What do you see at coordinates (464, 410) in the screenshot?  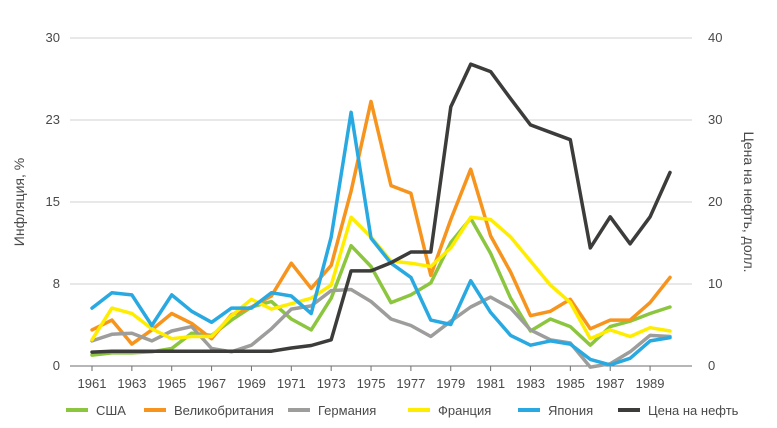 I see `legend-label: Франция` at bounding box center [464, 410].